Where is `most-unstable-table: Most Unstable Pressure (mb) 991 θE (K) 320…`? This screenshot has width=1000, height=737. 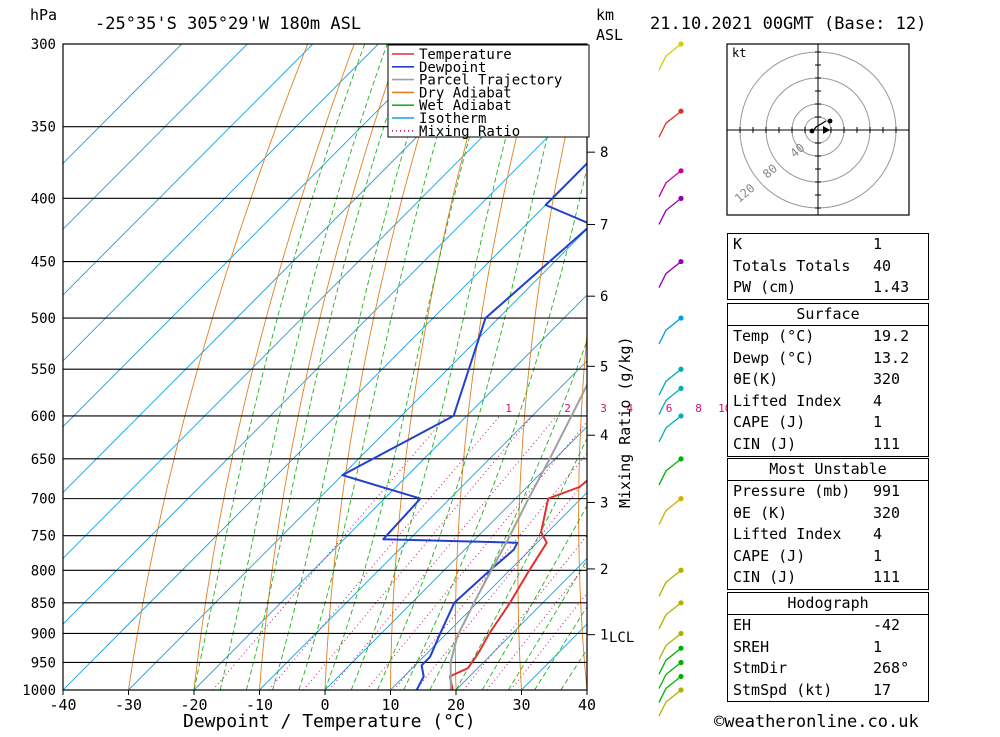 most-unstable-table: Most Unstable Pressure (mb) 991 θE (K) 320… is located at coordinates (828, 524).